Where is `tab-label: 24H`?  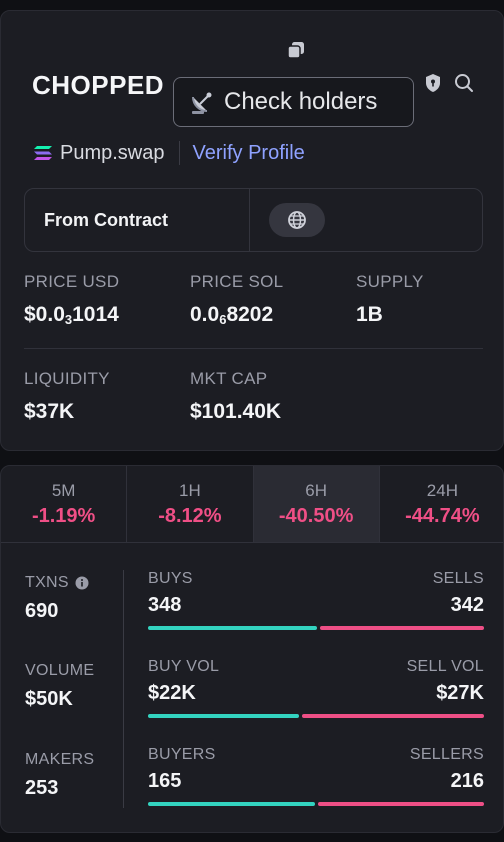
tab-label: 24H is located at coordinates (442, 490).